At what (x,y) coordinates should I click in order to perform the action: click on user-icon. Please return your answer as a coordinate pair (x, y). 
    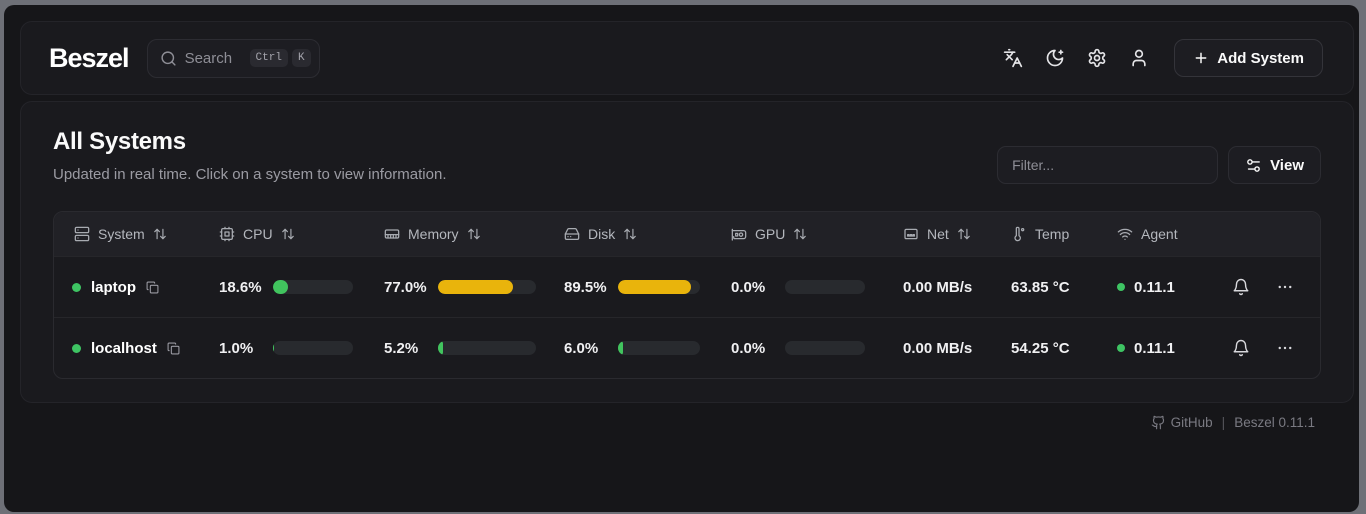
    Looking at the image, I should click on (1139, 58).